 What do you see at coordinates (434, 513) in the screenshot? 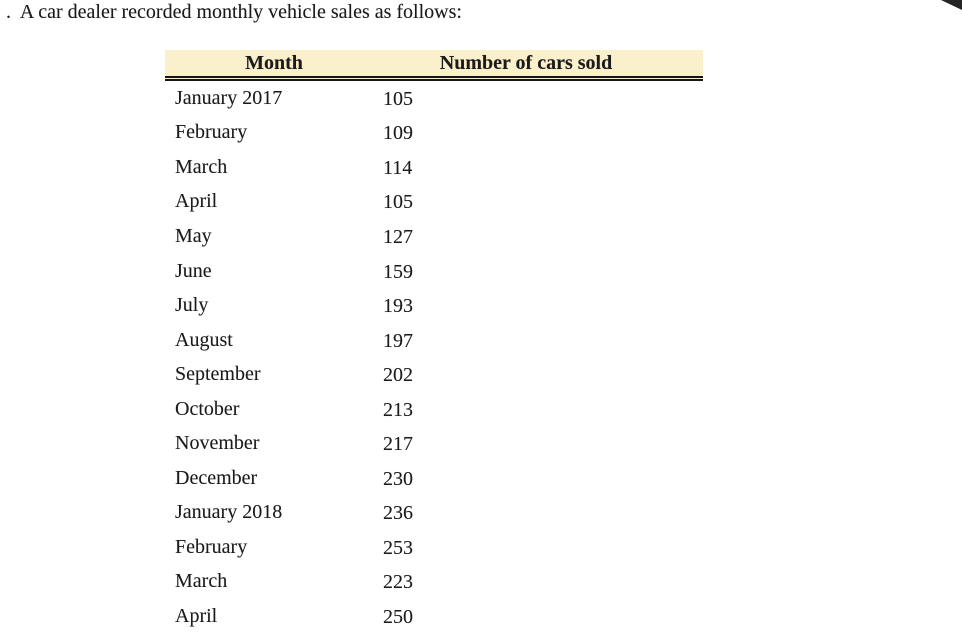
I see `table-row: January 2018 236` at bounding box center [434, 513].